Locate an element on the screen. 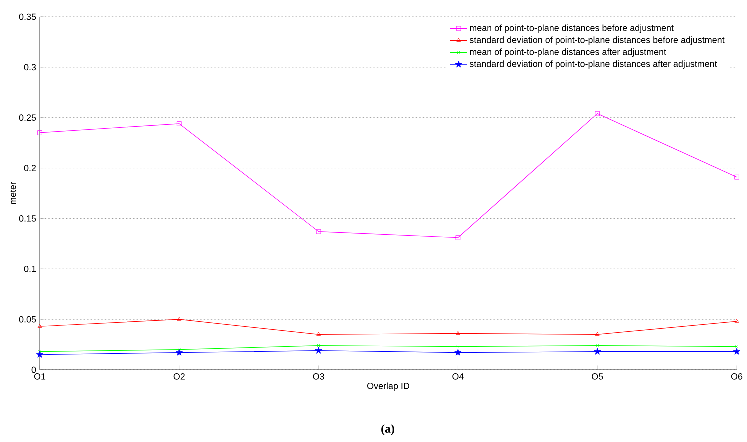  legend-label: standard deviation of point-to-plane distances after adjustment is located at coordinates (594, 64).